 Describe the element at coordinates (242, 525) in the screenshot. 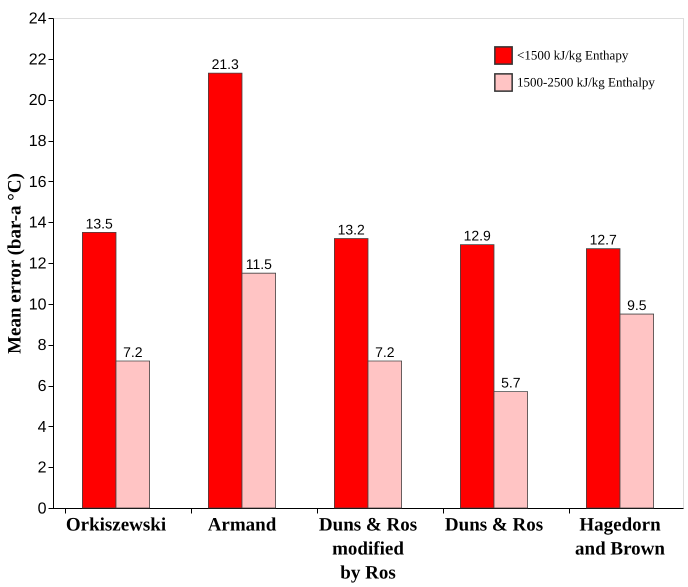

I see `x-tick-label: Armand` at that location.